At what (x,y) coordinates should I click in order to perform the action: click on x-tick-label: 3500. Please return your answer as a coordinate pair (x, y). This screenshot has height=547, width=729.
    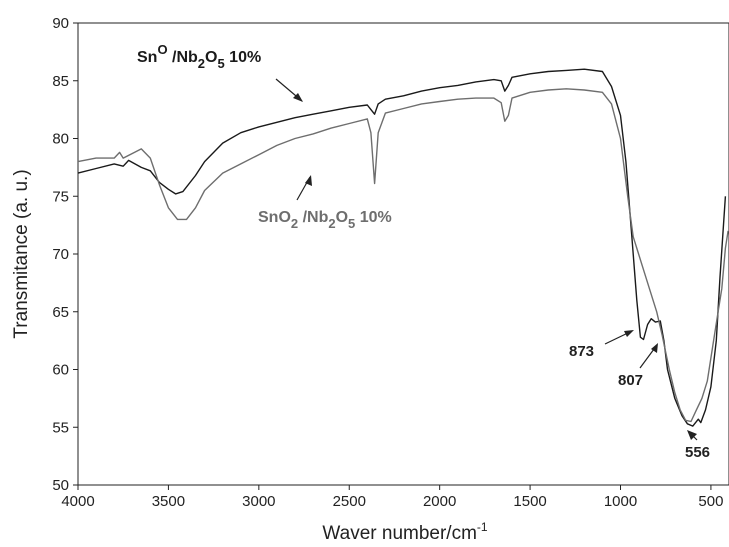
    Looking at the image, I should click on (168, 501).